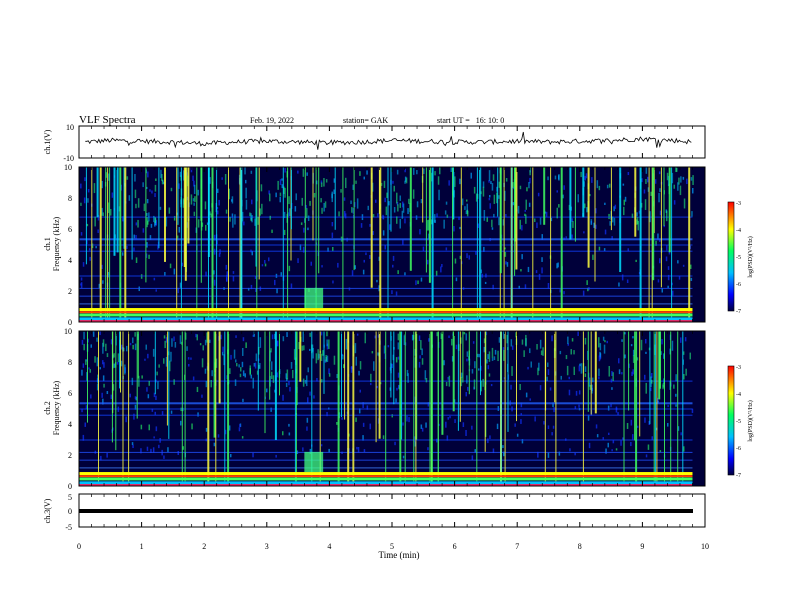  Describe the element at coordinates (731, 256) in the screenshot. I see `colorbar-ch1-gradient` at that location.